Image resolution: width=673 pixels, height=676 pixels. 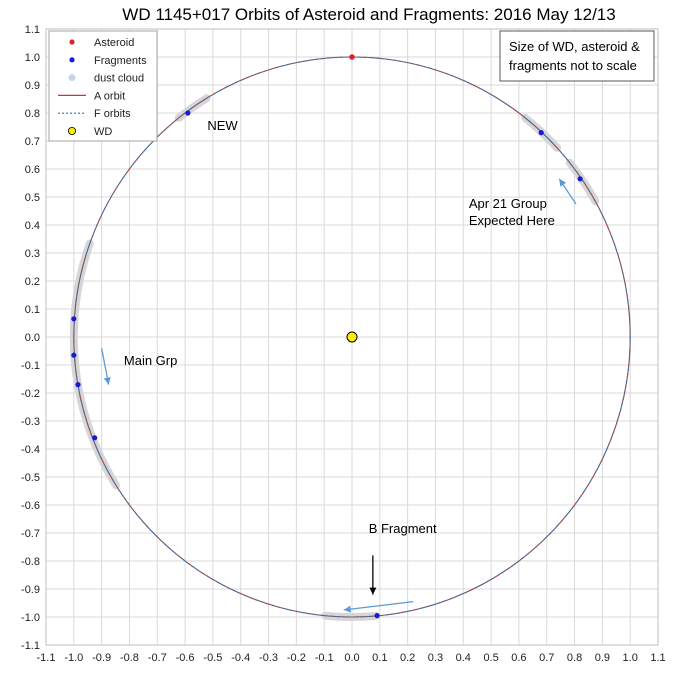 What do you see at coordinates (463, 658) in the screenshot?
I see `x-tick-label: 0.4` at bounding box center [463, 658].